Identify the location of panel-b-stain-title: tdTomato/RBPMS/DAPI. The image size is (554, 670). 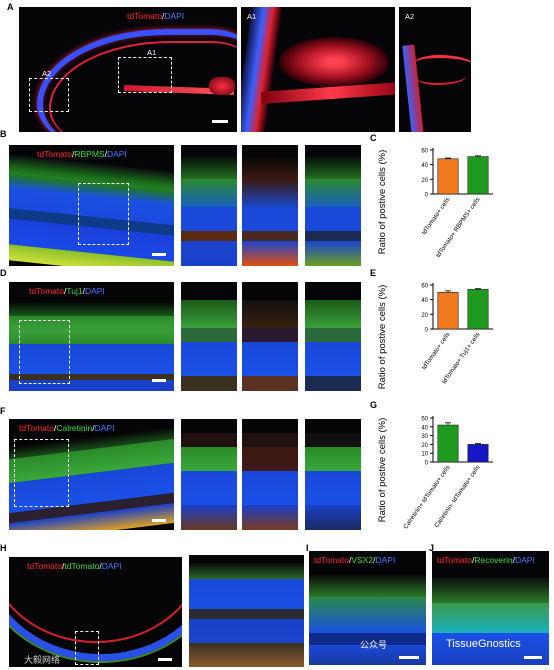
(82, 154).